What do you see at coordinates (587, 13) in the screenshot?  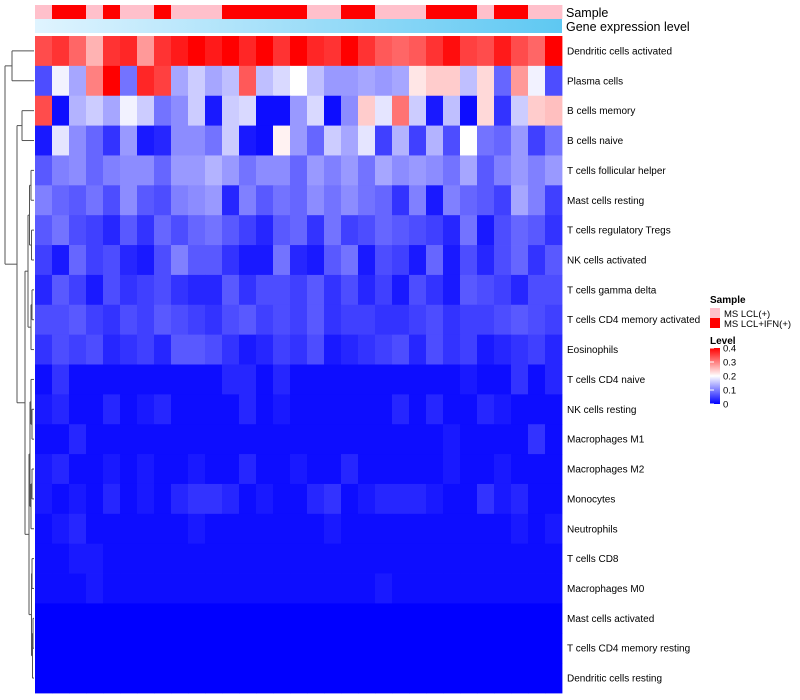 I see `sample-track-label: Sample` at bounding box center [587, 13].